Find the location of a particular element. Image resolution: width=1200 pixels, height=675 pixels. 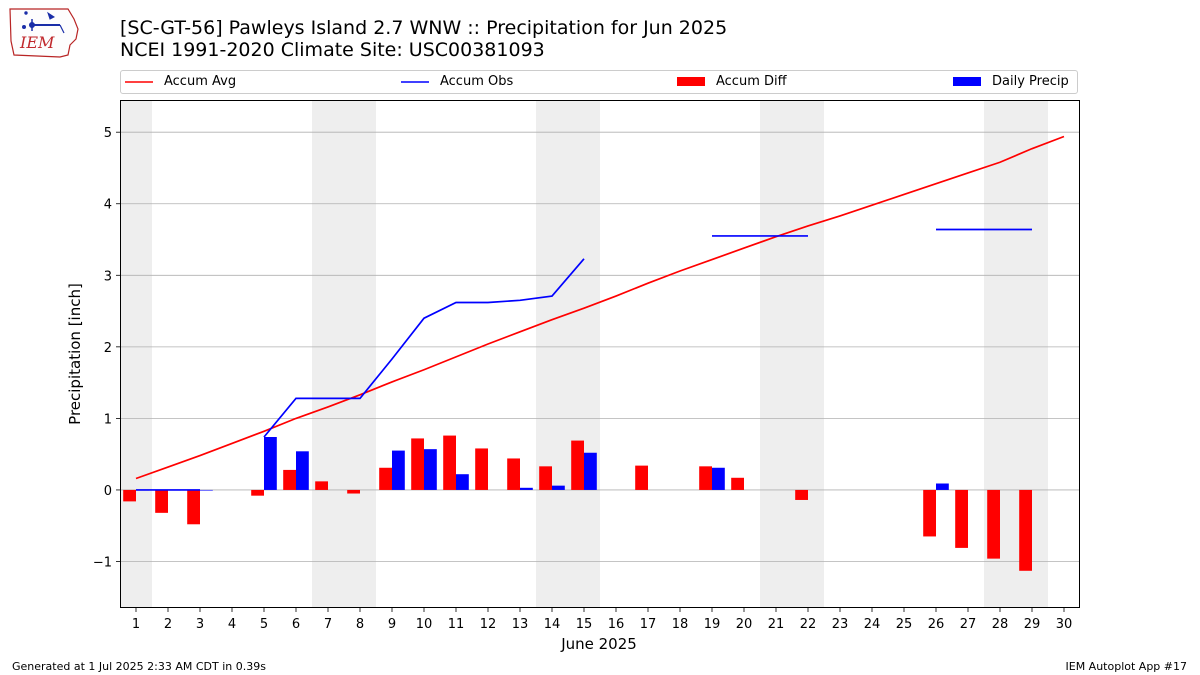

x-tick-label: 22 is located at coordinates (808, 624).